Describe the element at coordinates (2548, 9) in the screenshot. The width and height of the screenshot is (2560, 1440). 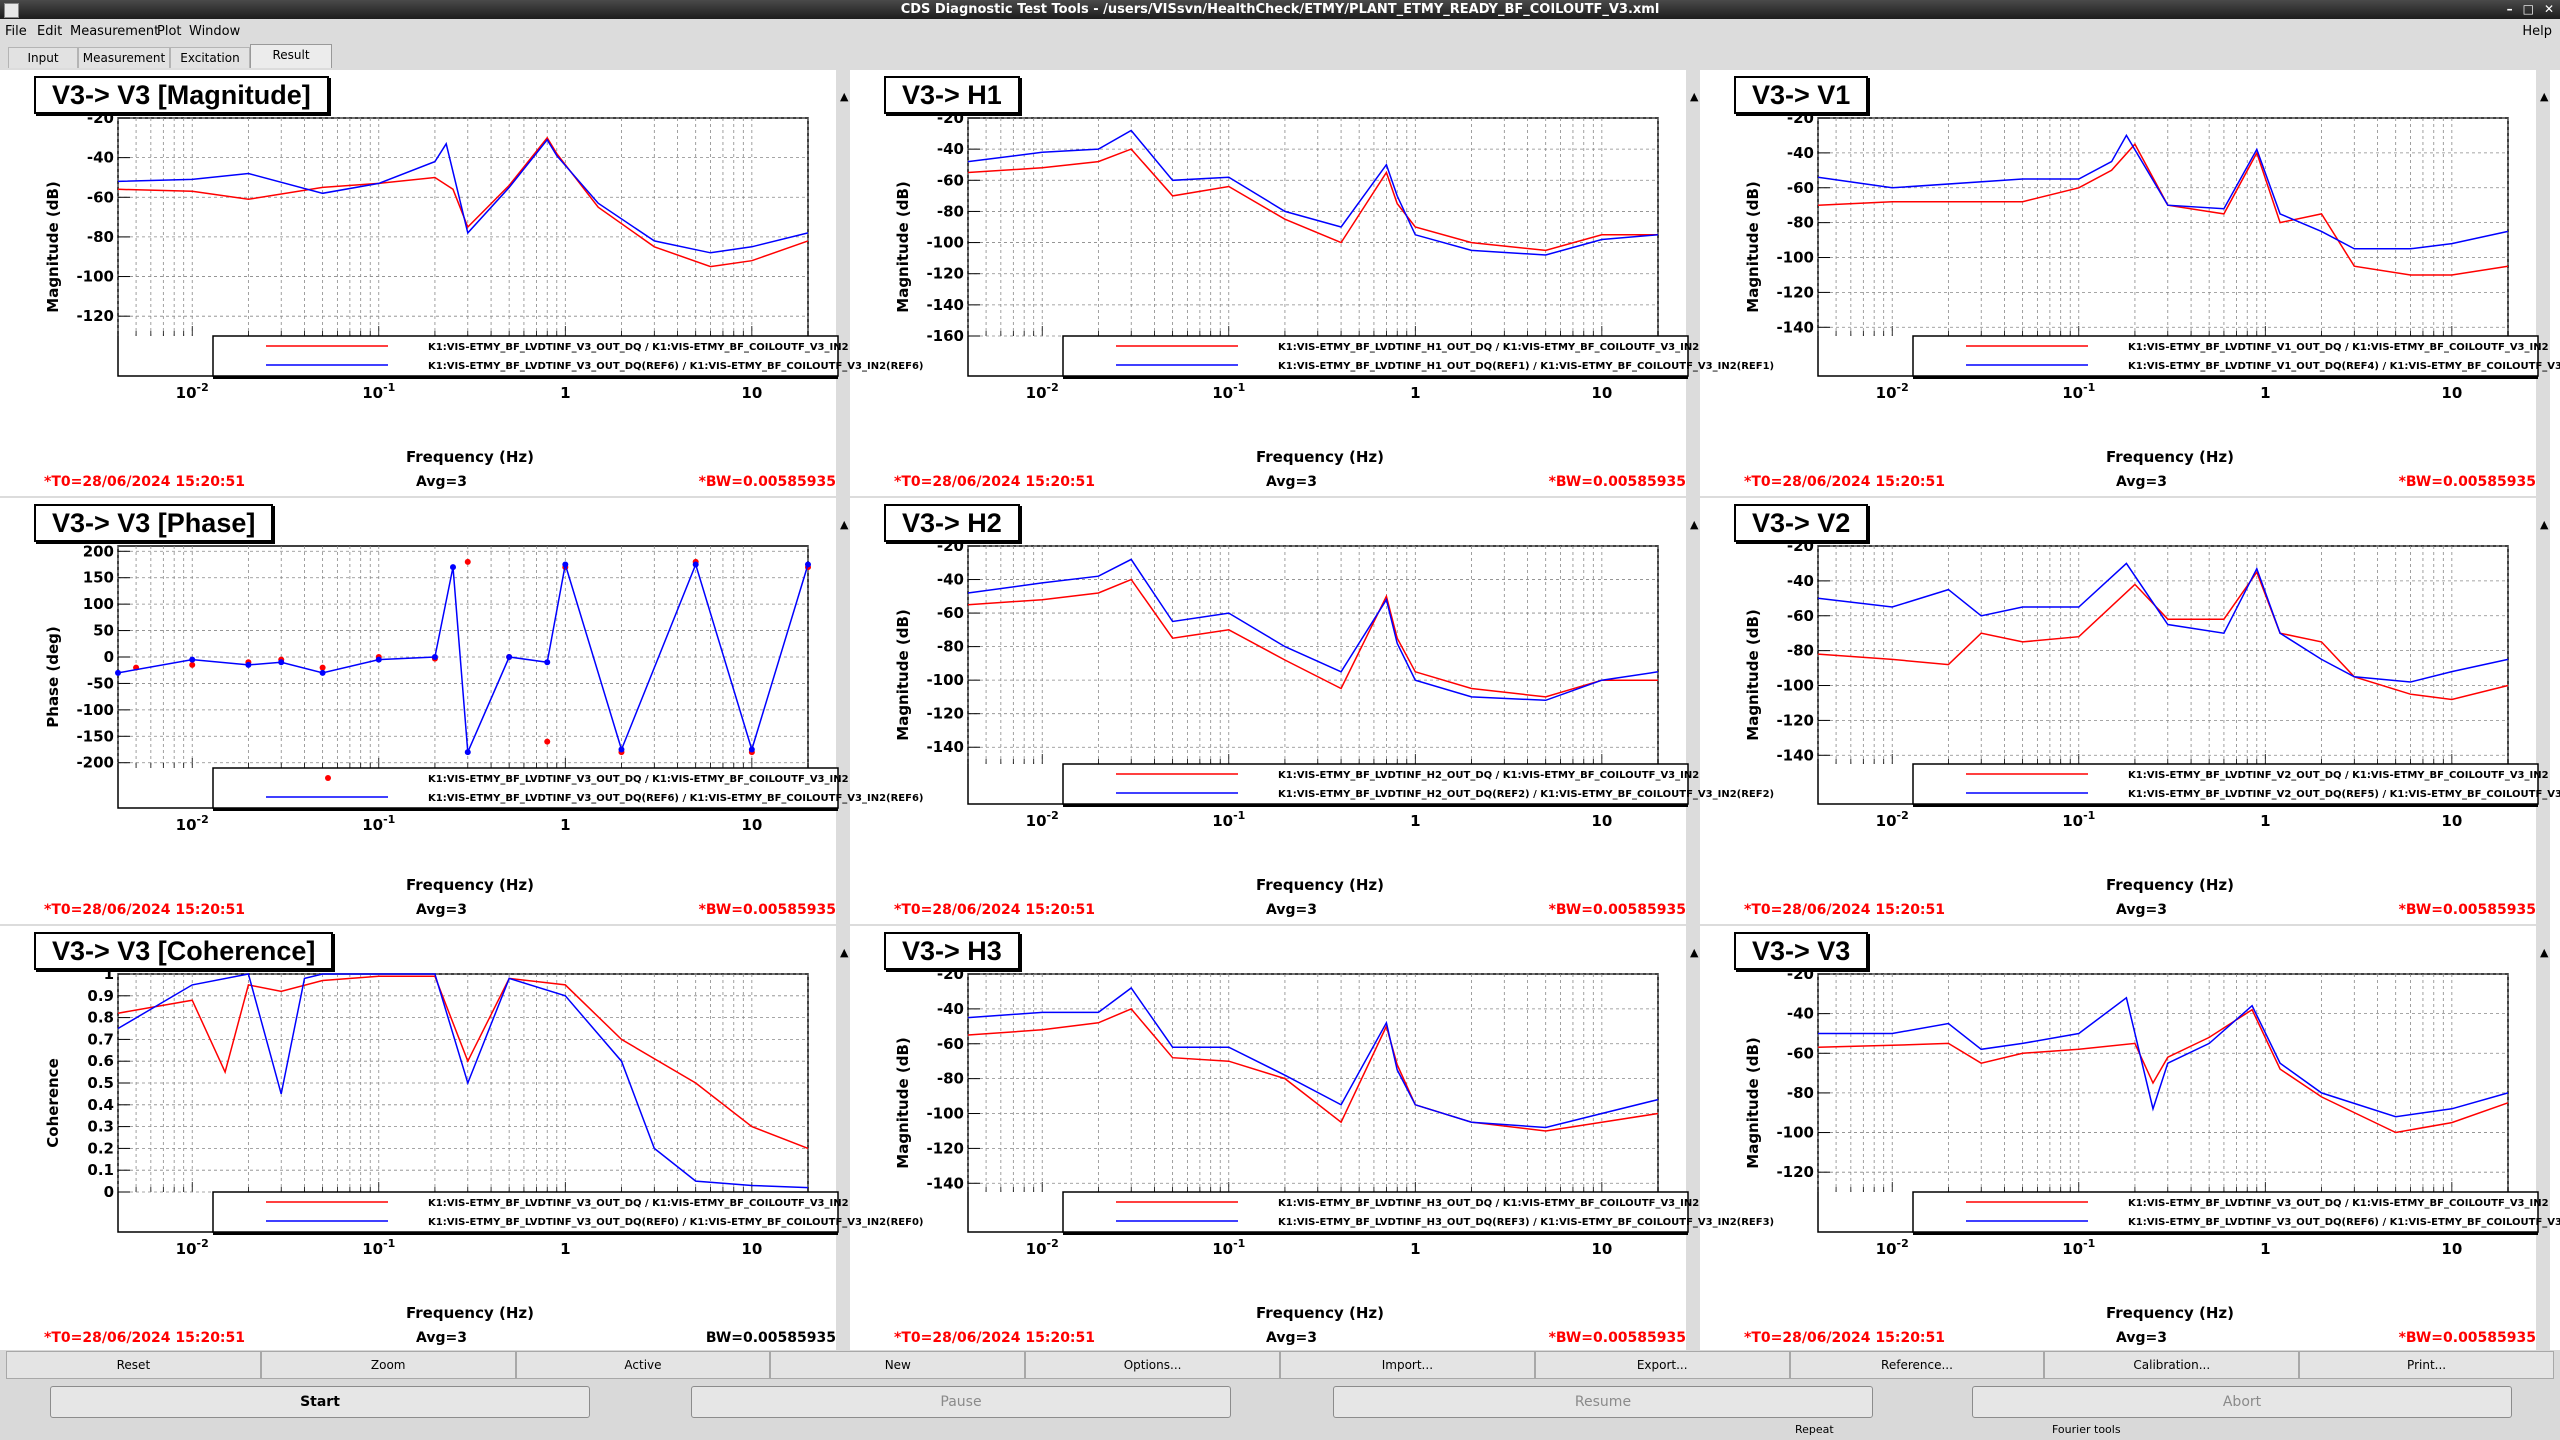
I see `close-icon: ✕` at that location.